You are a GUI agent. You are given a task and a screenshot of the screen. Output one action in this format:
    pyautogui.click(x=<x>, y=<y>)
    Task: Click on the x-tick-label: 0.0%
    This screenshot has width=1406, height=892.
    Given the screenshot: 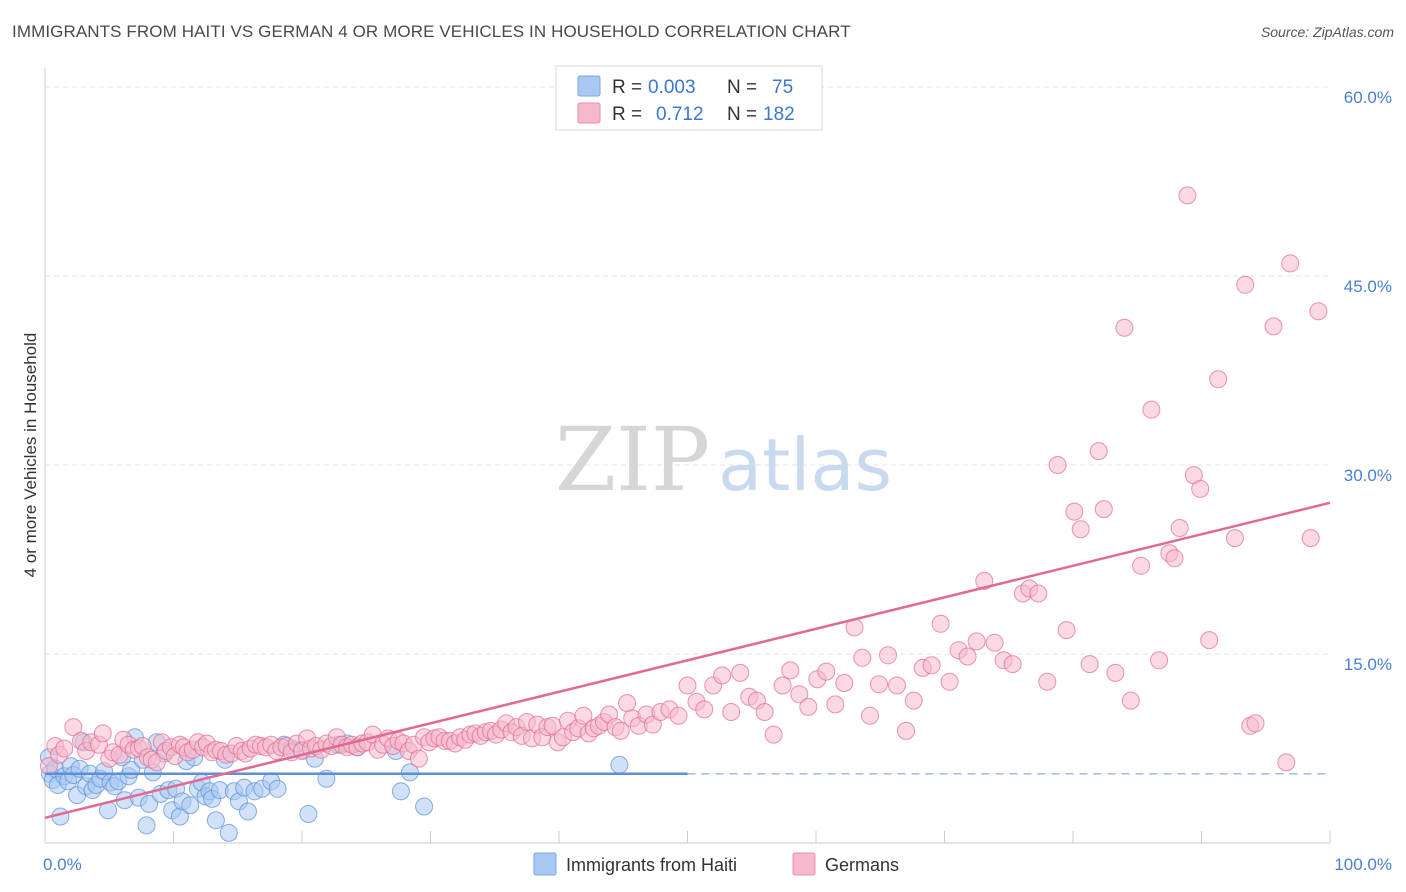 What is the action you would take?
    pyautogui.click(x=62, y=864)
    